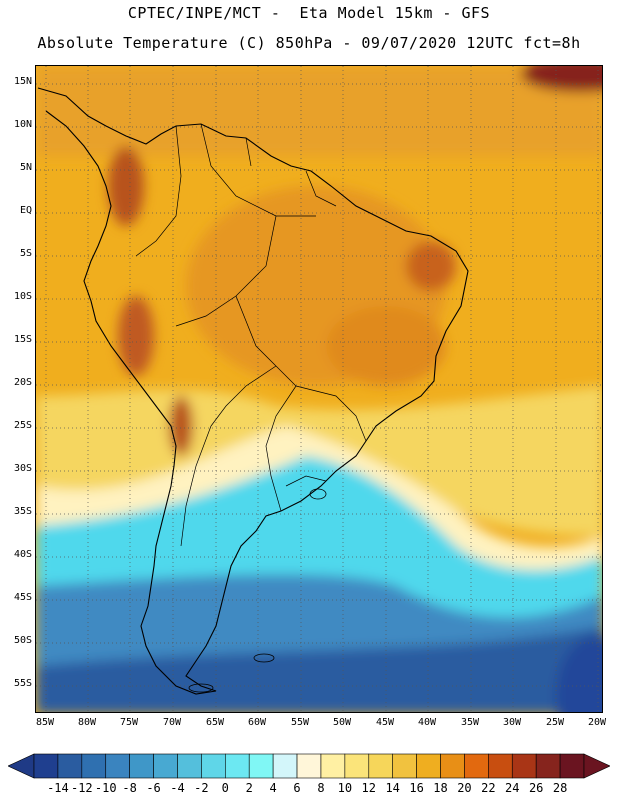 This screenshot has width=618, height=800. I want to click on colorbar-tick-label: 14, so click(392, 788).